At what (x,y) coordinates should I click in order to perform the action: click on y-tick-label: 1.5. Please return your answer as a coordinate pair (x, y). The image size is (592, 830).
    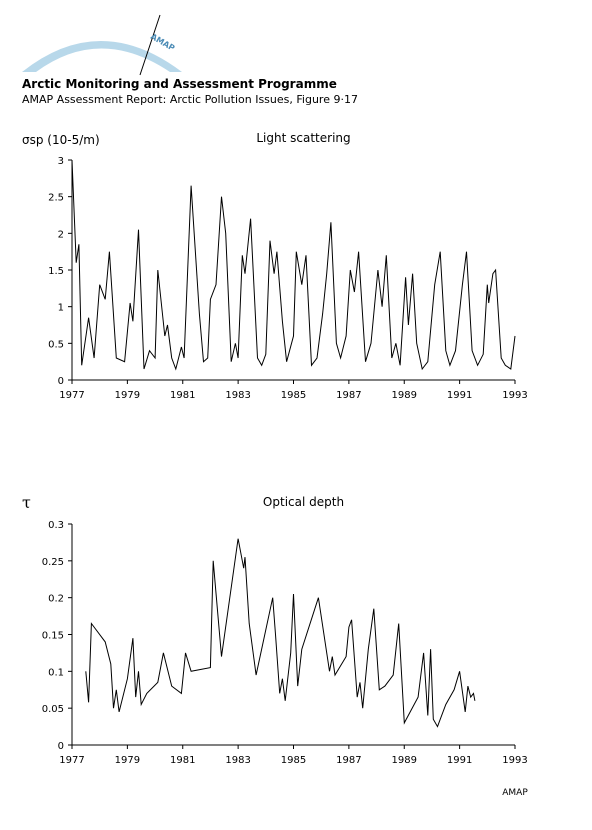
    Looking at the image, I should click on (56, 271).